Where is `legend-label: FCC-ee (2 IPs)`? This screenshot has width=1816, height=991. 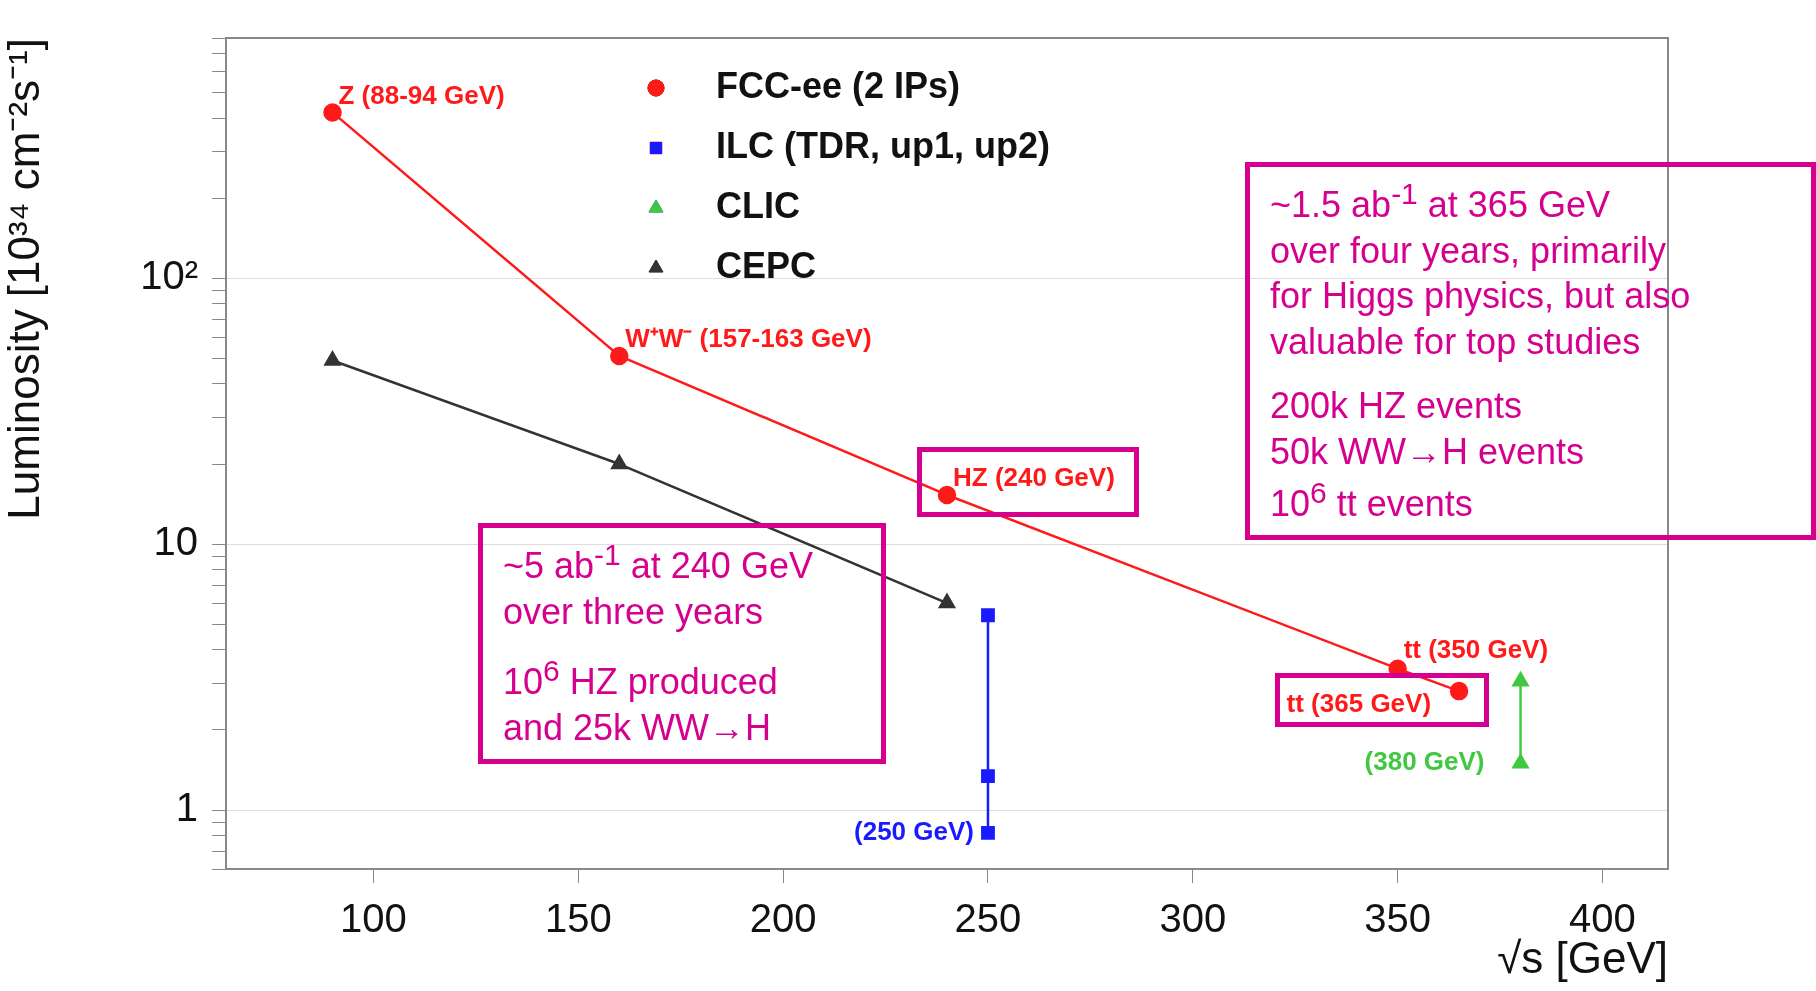 legend-label: FCC-ee (2 IPs) is located at coordinates (838, 85).